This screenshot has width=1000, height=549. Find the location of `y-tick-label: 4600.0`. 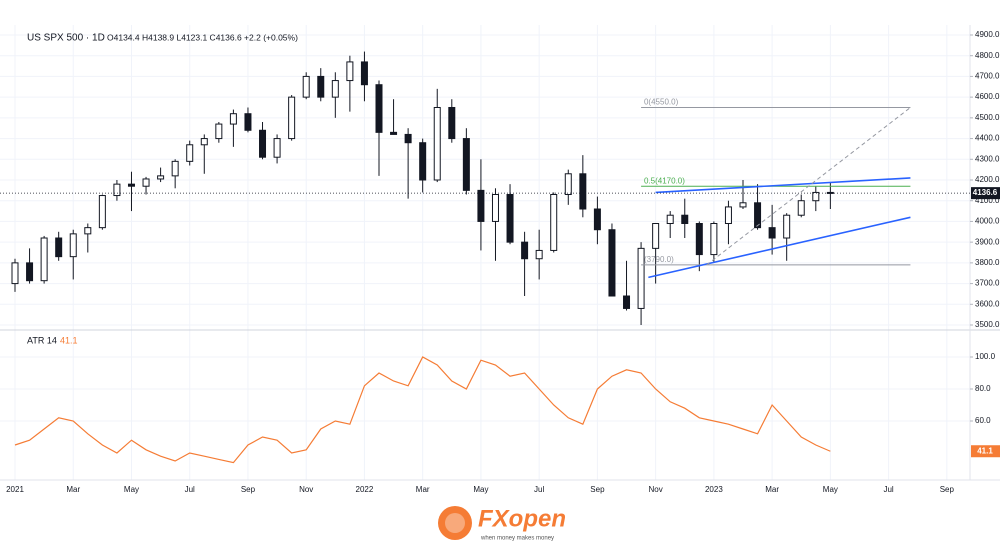

y-tick-label: 4600.0 is located at coordinates (987, 96).